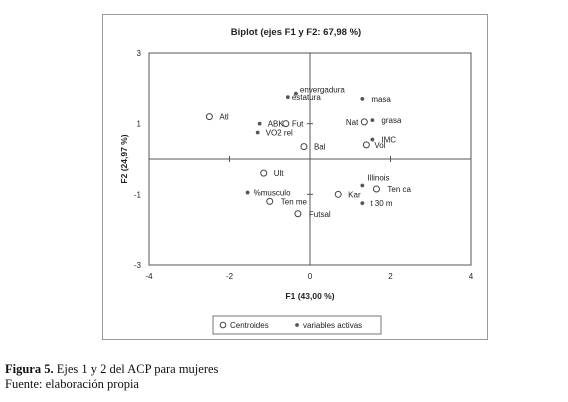  Describe the element at coordinates (294, 201) in the screenshot. I see `point-label: Ten me` at that location.